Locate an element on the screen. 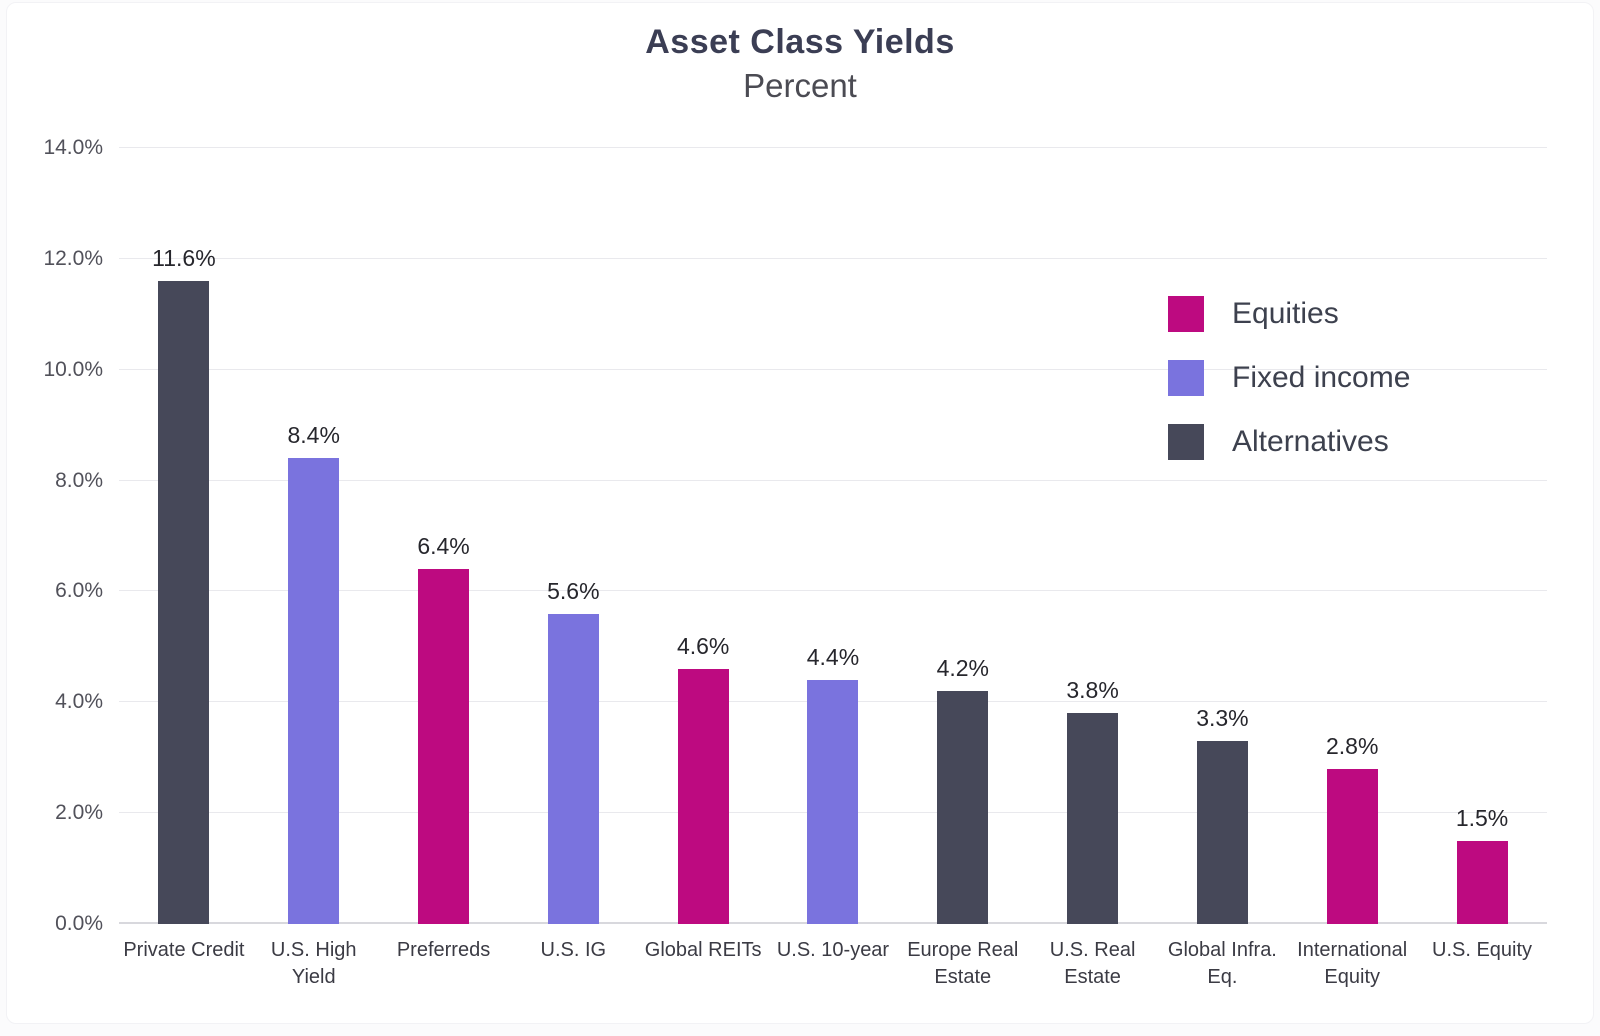 The width and height of the screenshot is (1600, 1036). category-label-global-reits: Global REITs is located at coordinates (703, 950).